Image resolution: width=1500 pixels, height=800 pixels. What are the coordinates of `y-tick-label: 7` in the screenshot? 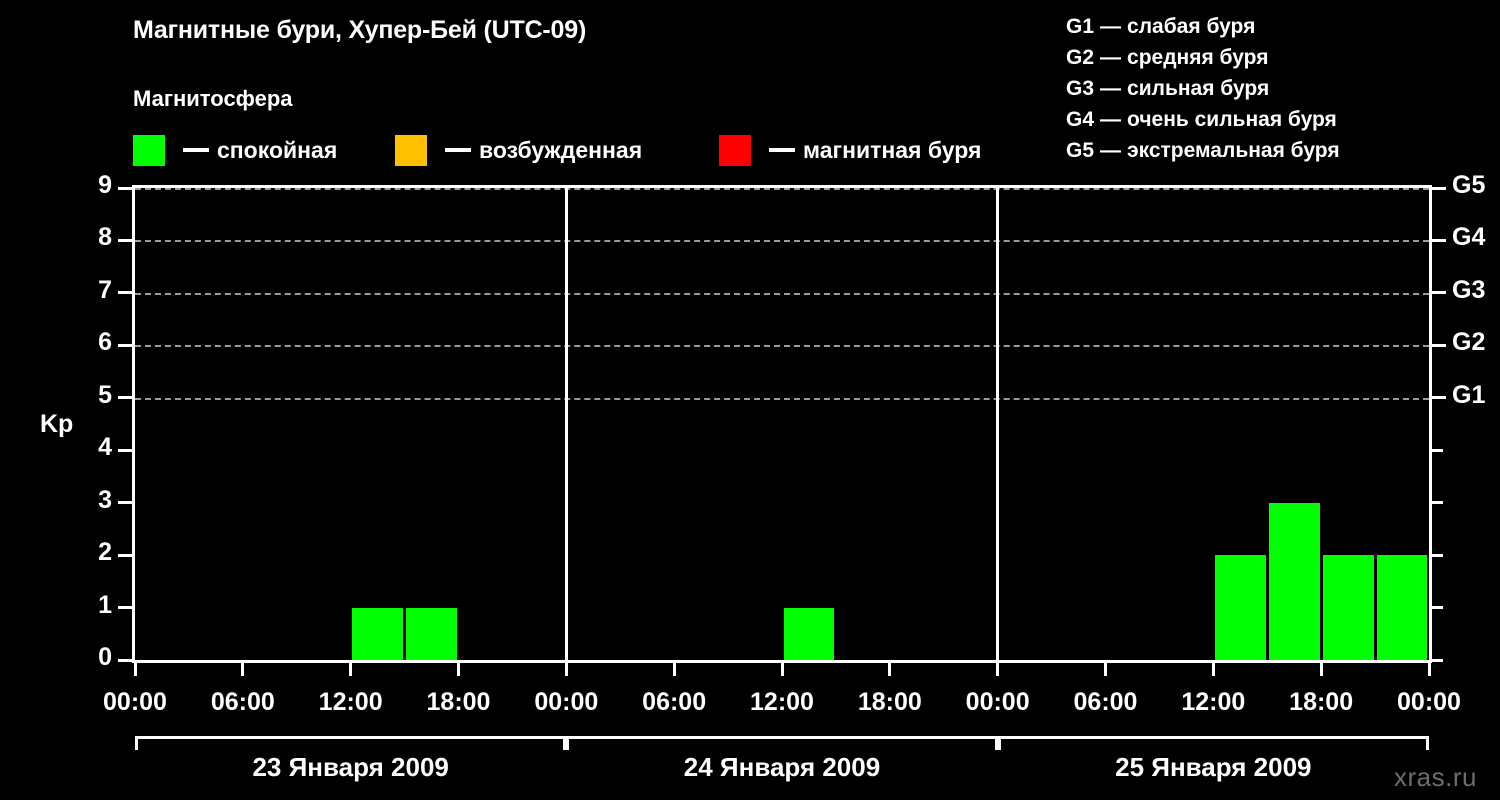 It's located at (105, 289).